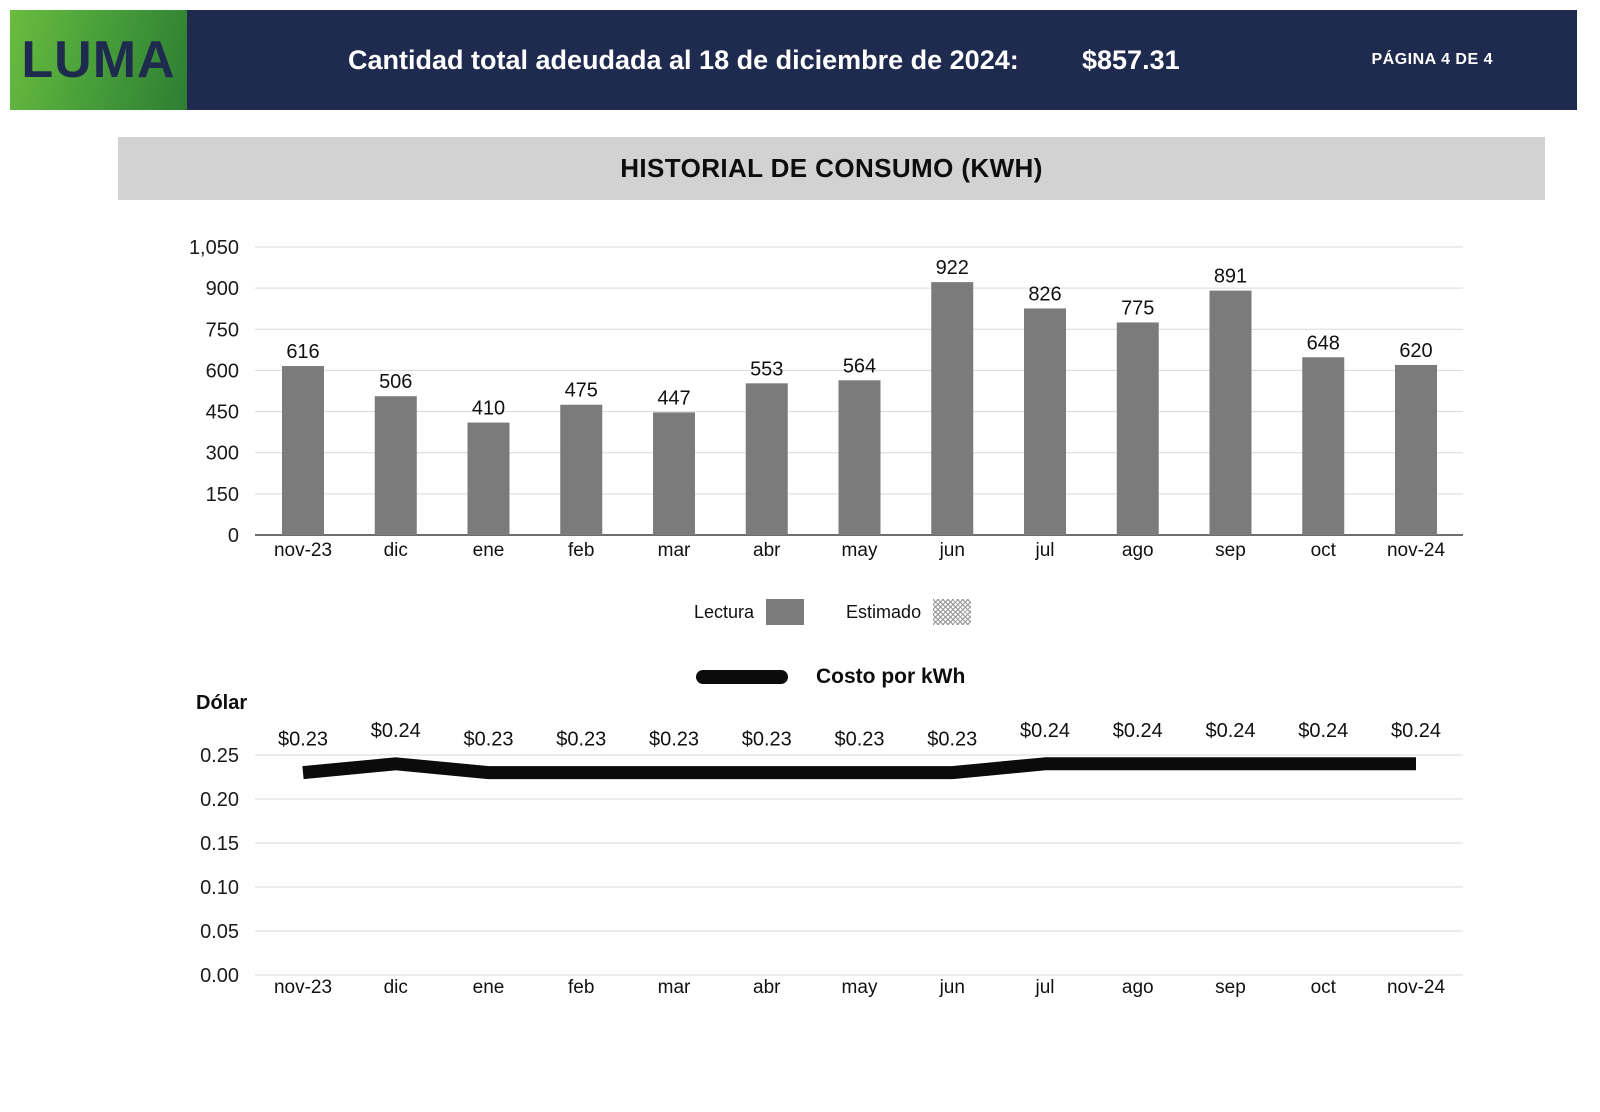 This screenshot has height=1112, width=1600. I want to click on bar-value-label: 475, so click(581, 391).